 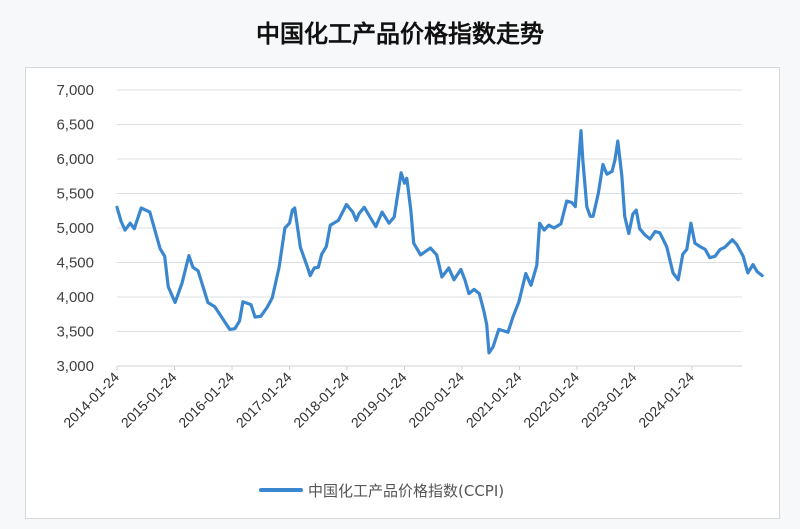 I want to click on y-tick-label: 6,500, so click(x=75, y=125).